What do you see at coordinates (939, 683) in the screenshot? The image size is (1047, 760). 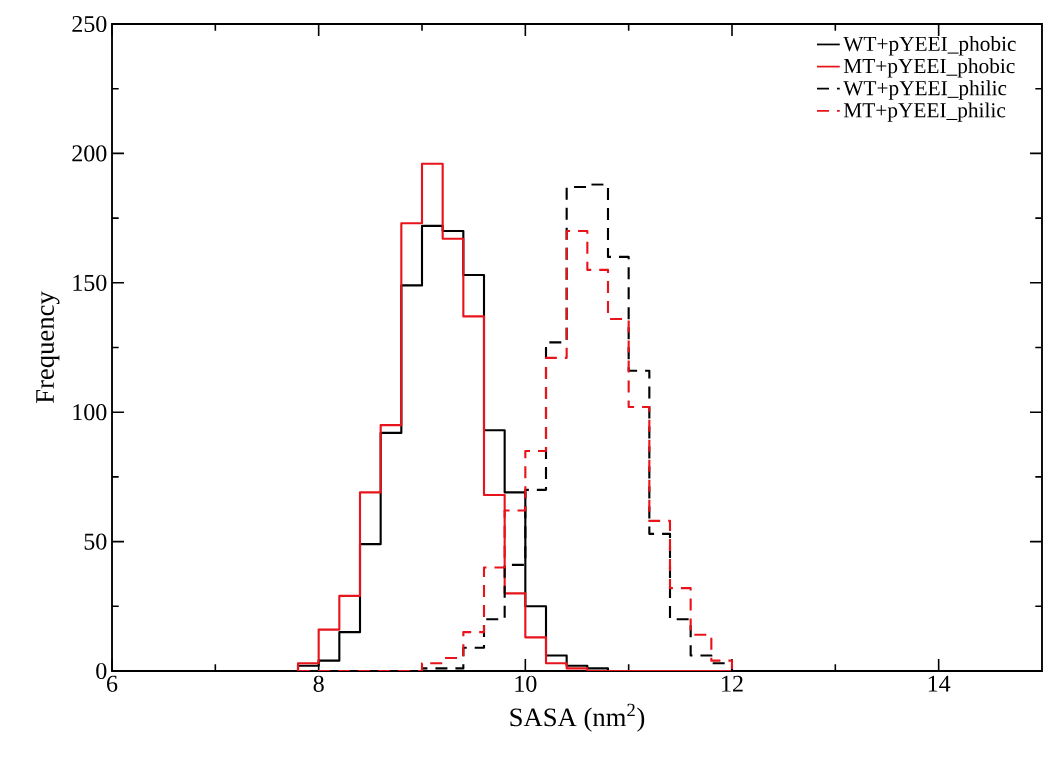 I see `x-tick-label: 14` at bounding box center [939, 683].